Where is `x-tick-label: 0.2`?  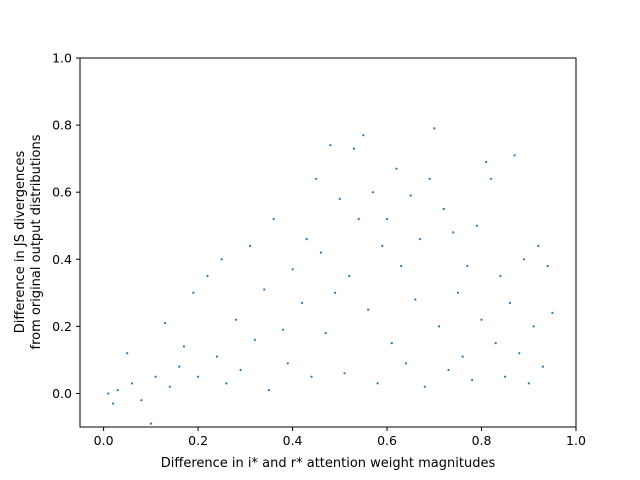 x-tick-label: 0.2 is located at coordinates (198, 440).